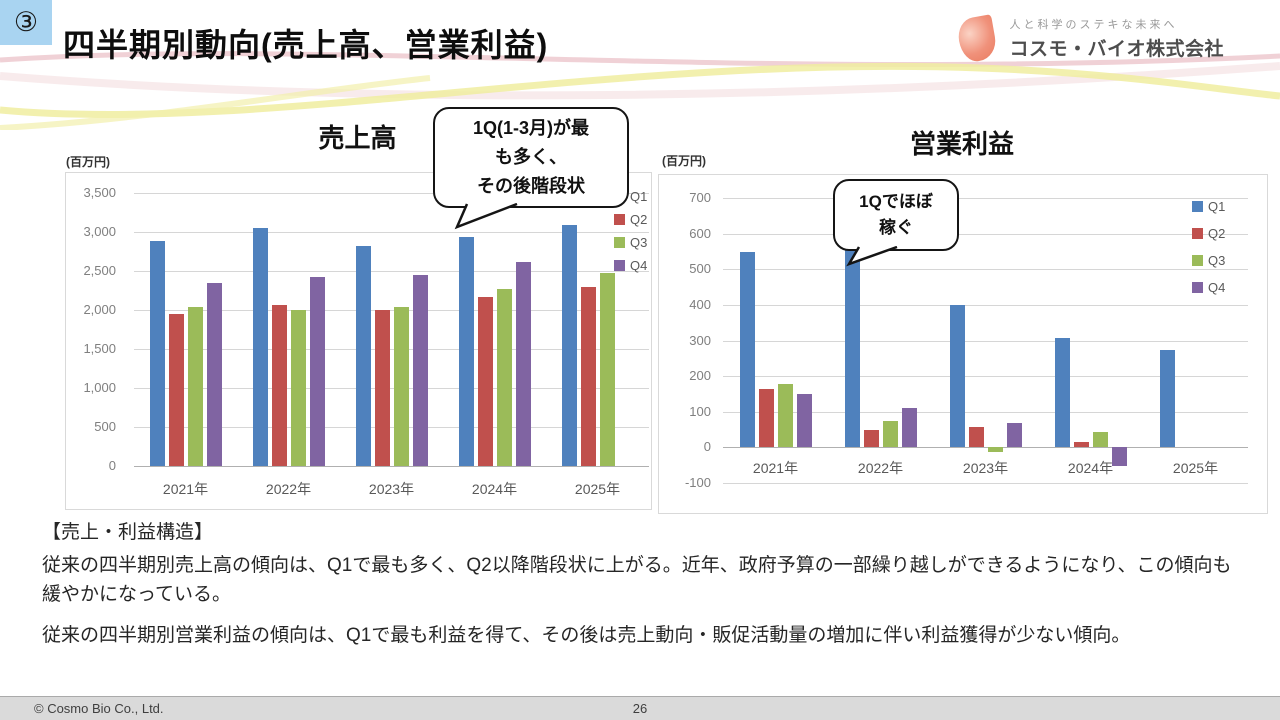 Image resolution: width=1280 pixels, height=720 pixels. Describe the element at coordinates (88, 162) in the screenshot. I see `sales-chart-unit-label: (百万円)` at that location.